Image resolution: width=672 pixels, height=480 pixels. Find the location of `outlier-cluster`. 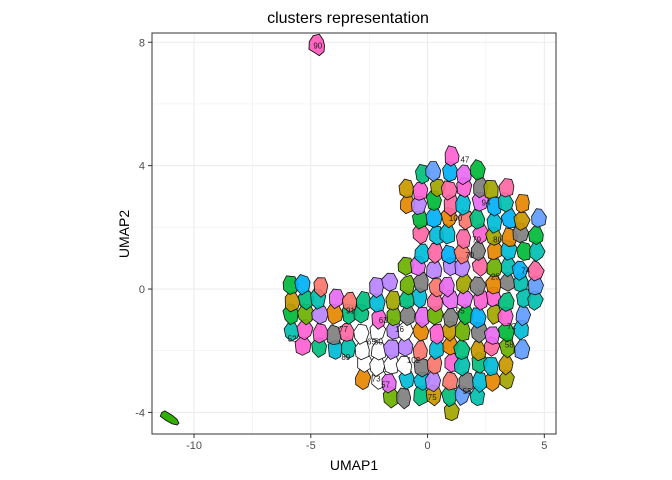

outlier-cluster is located at coordinates (169, 418).